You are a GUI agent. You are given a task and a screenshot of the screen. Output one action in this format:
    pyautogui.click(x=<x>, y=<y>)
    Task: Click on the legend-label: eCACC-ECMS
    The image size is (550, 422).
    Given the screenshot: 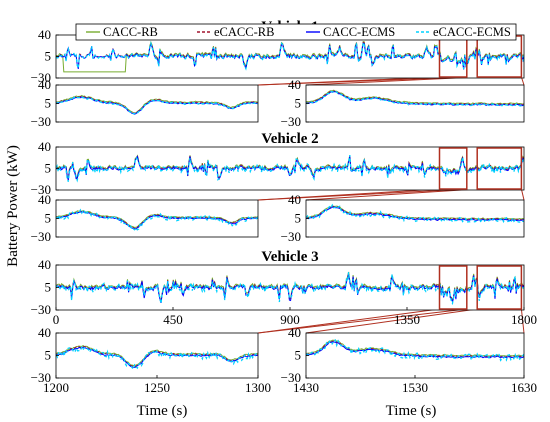 What is the action you would take?
    pyautogui.click(x=472, y=32)
    